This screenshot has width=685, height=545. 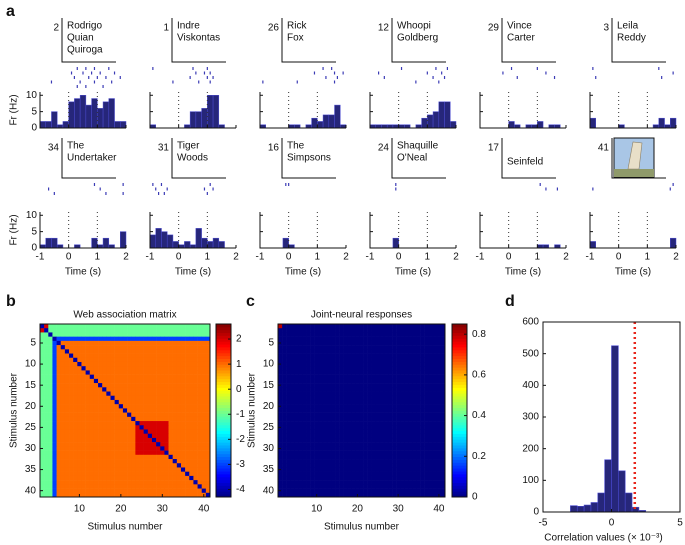 What do you see at coordinates (121, 509) in the screenshot?
I see `x-tick-label: 20` at bounding box center [121, 509].